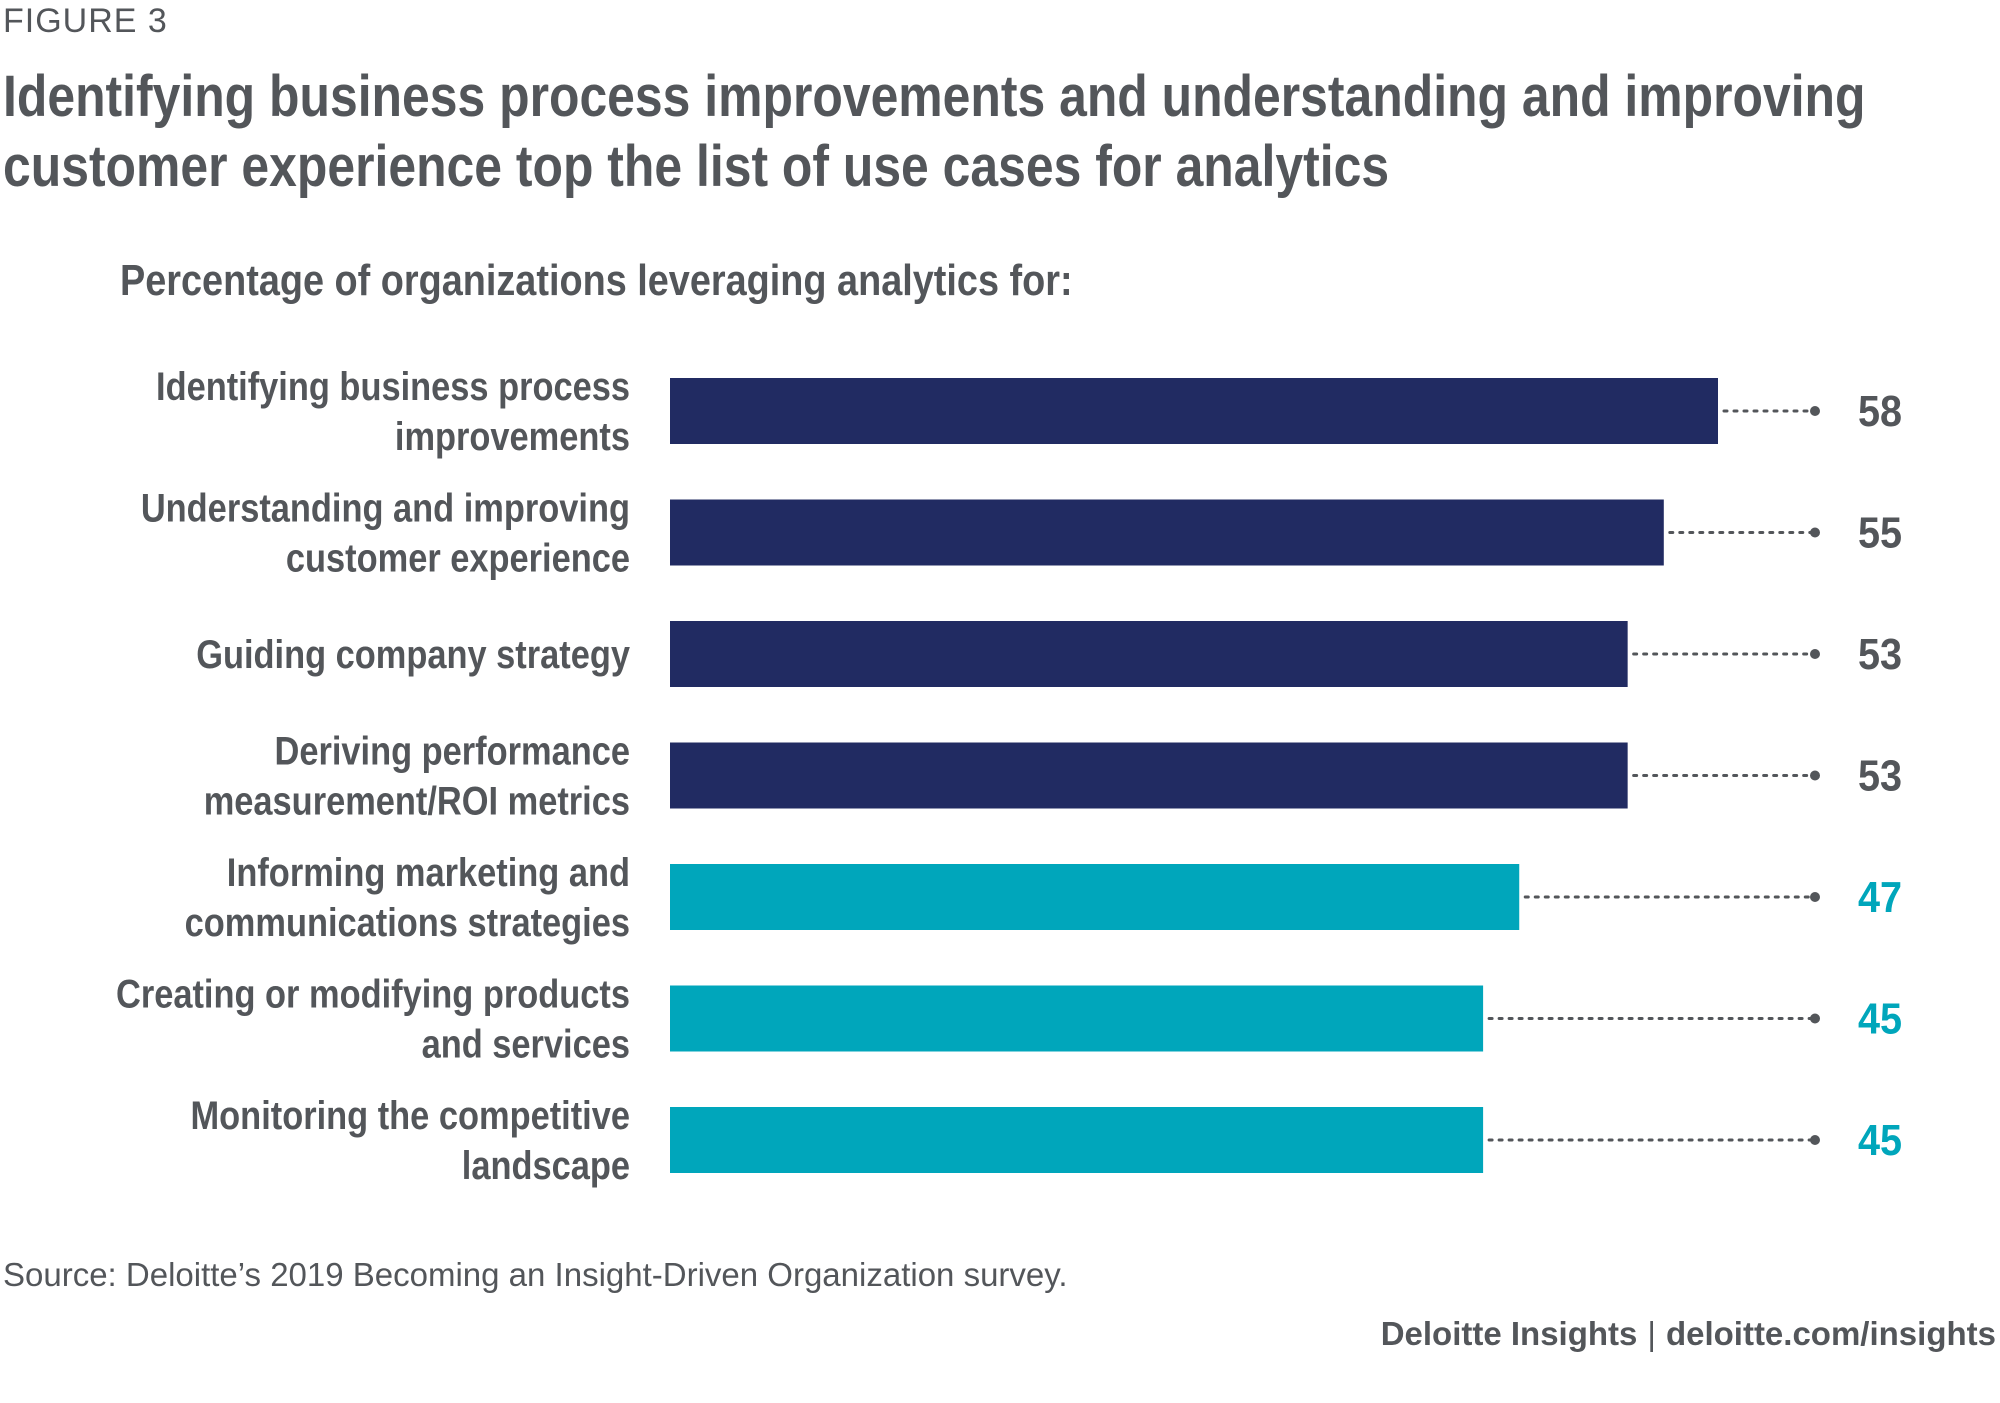 The image size is (2000, 1403). Describe the element at coordinates (1880, 532) in the screenshot. I see `value-label: 55` at that location.